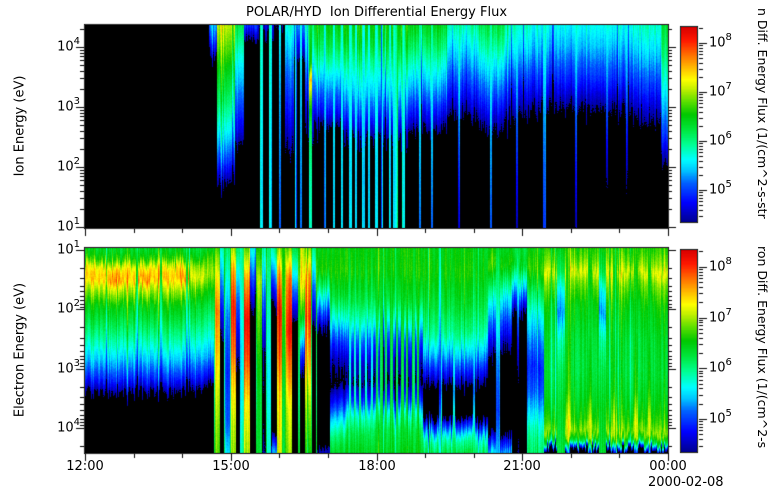  Describe the element at coordinates (522, 466) in the screenshot. I see `x-tick-label: 21:00` at that location.